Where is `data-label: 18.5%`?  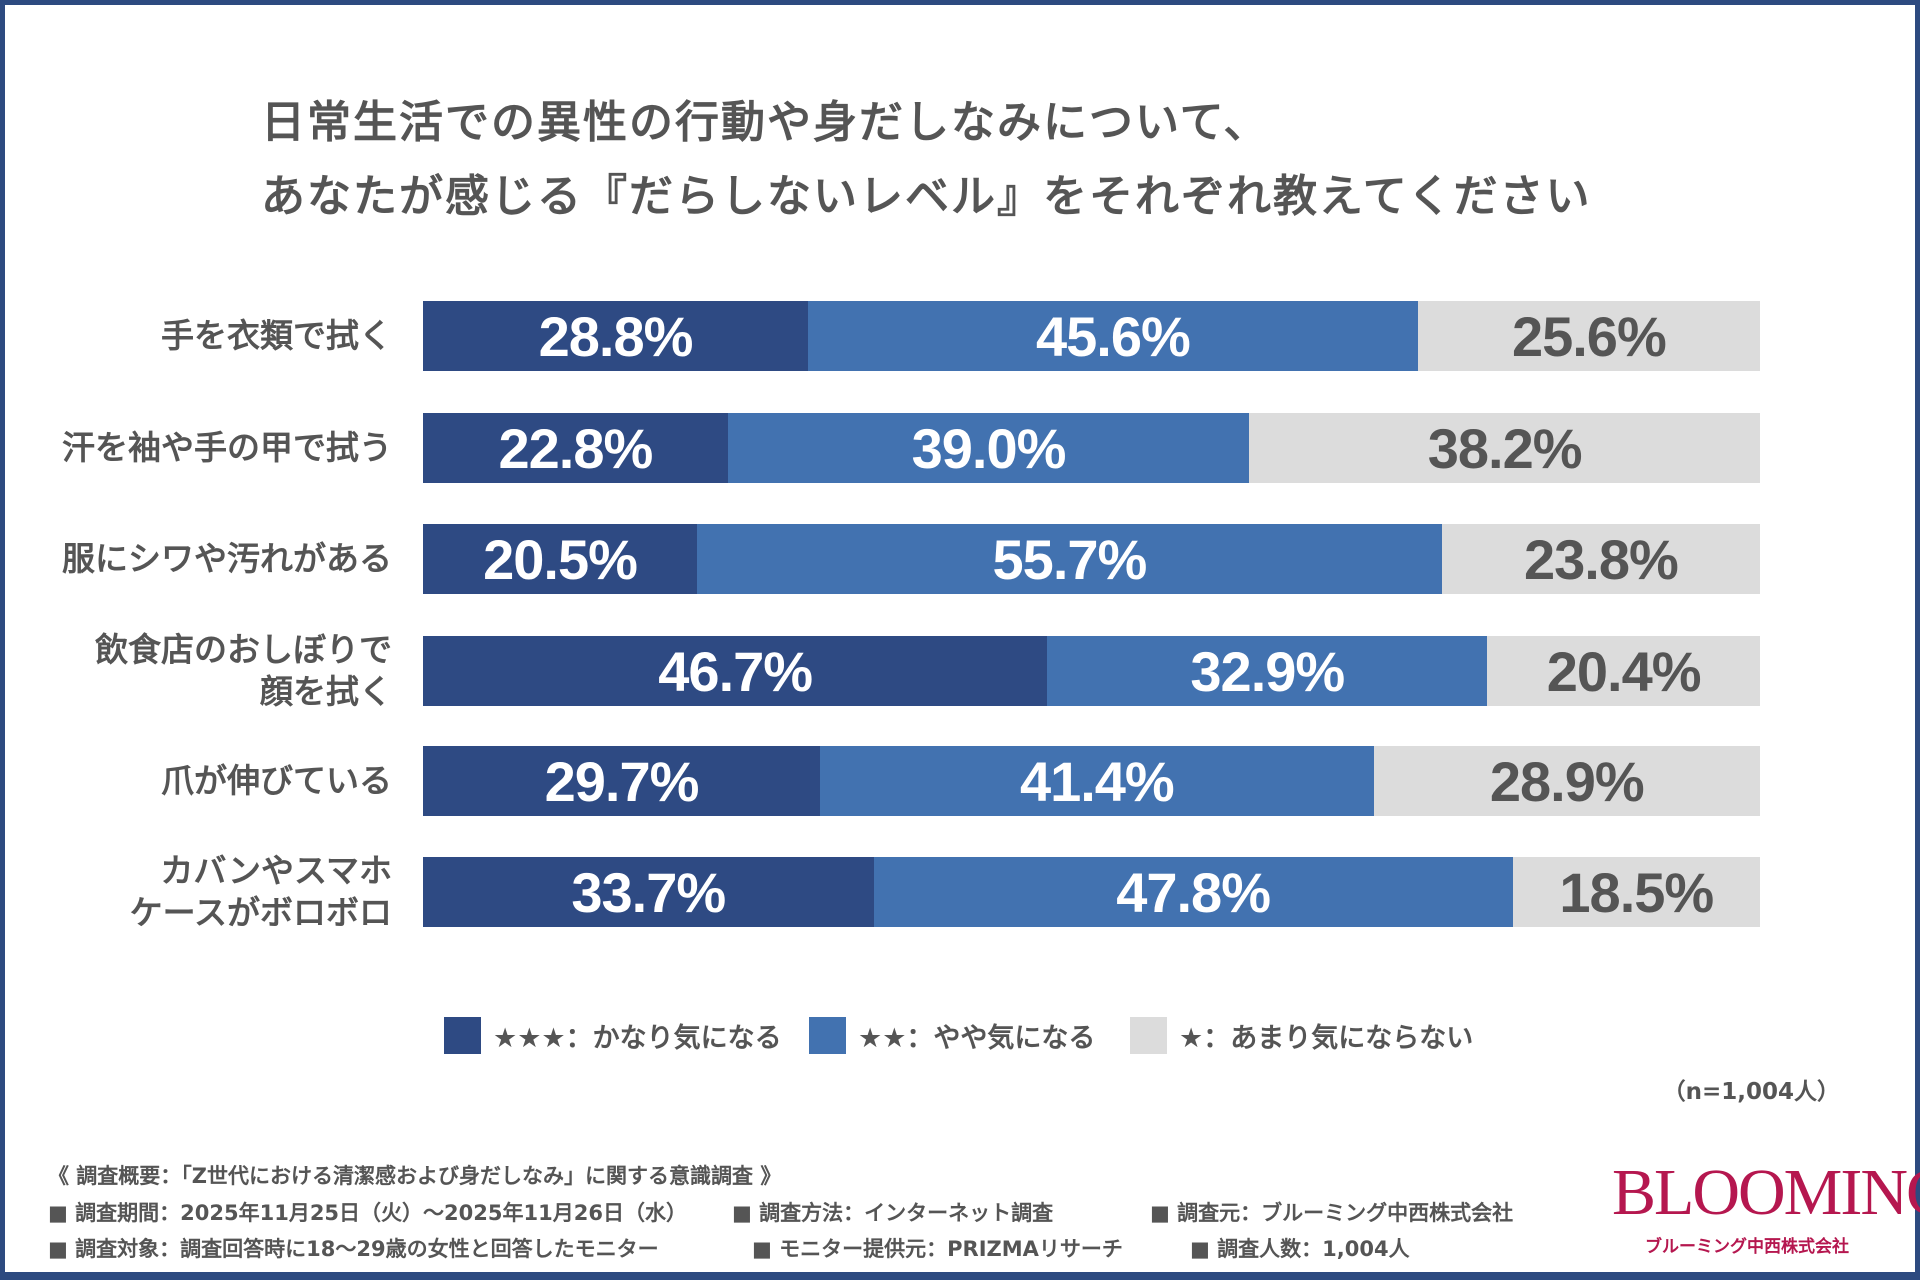 data-label: 18.5% is located at coordinates (1636, 892).